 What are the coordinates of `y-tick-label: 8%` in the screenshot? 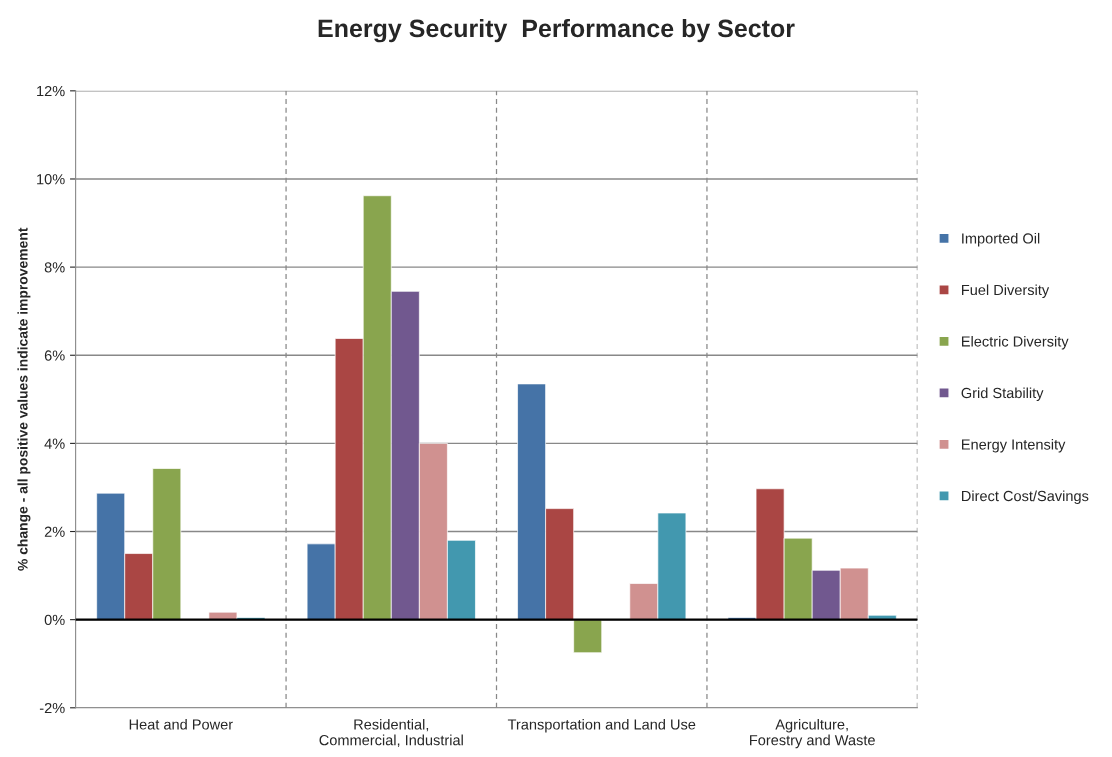 It's located at (54, 267).